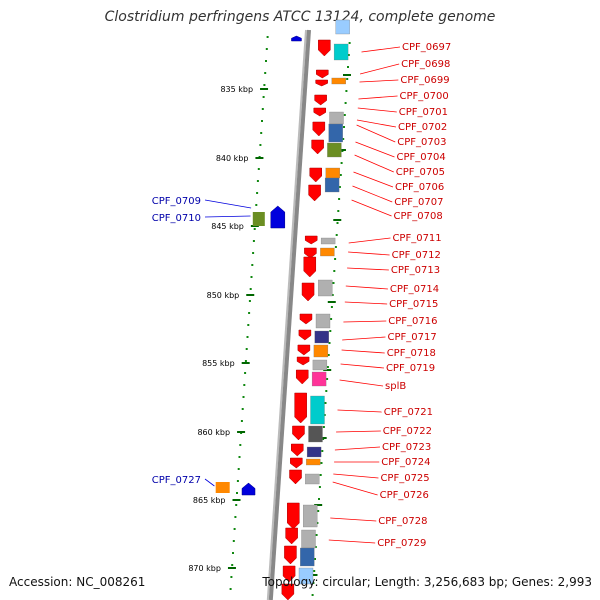  Describe the element at coordinates (421, 157) in the screenshot. I see `gene-label: CPF_0704` at that location.